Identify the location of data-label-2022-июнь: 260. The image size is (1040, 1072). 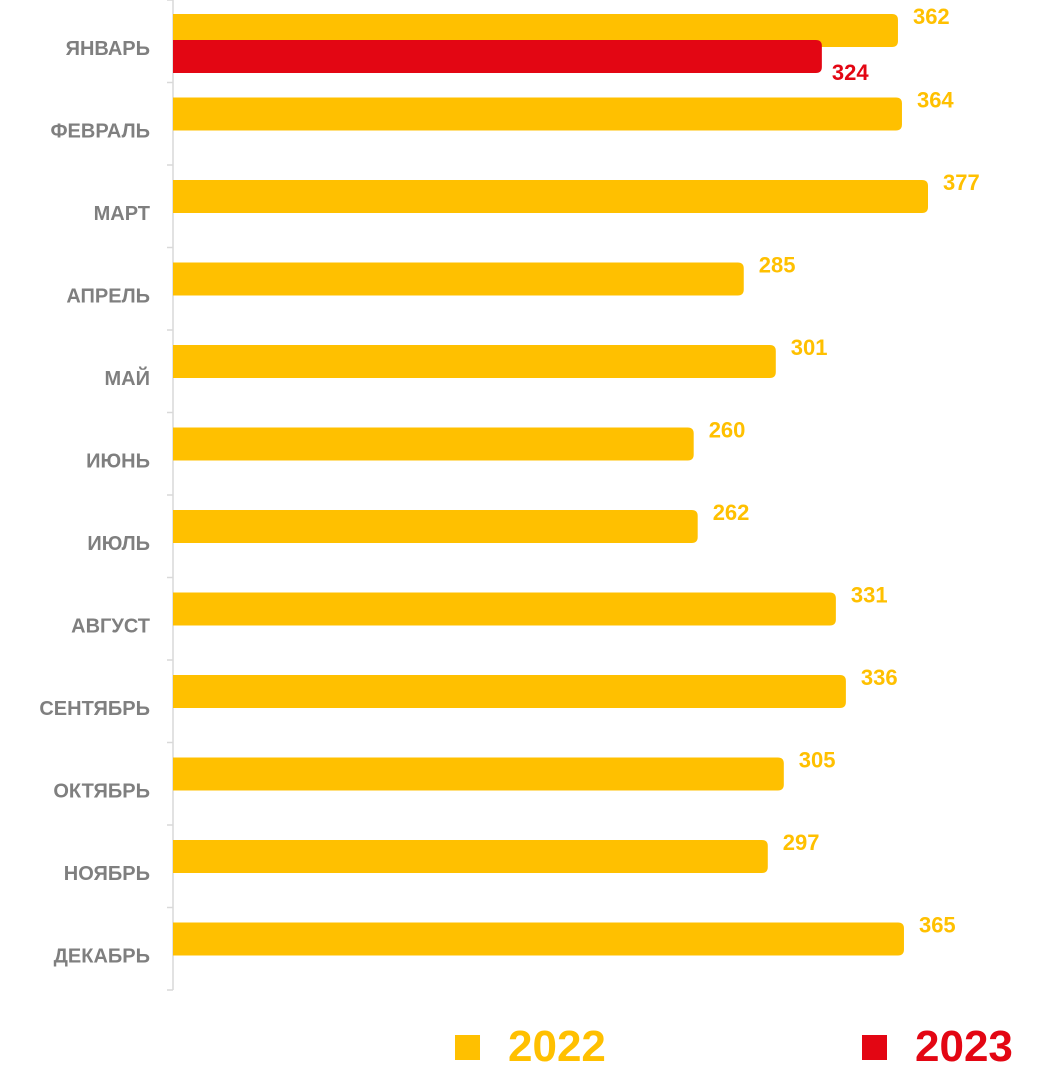
(727, 430).